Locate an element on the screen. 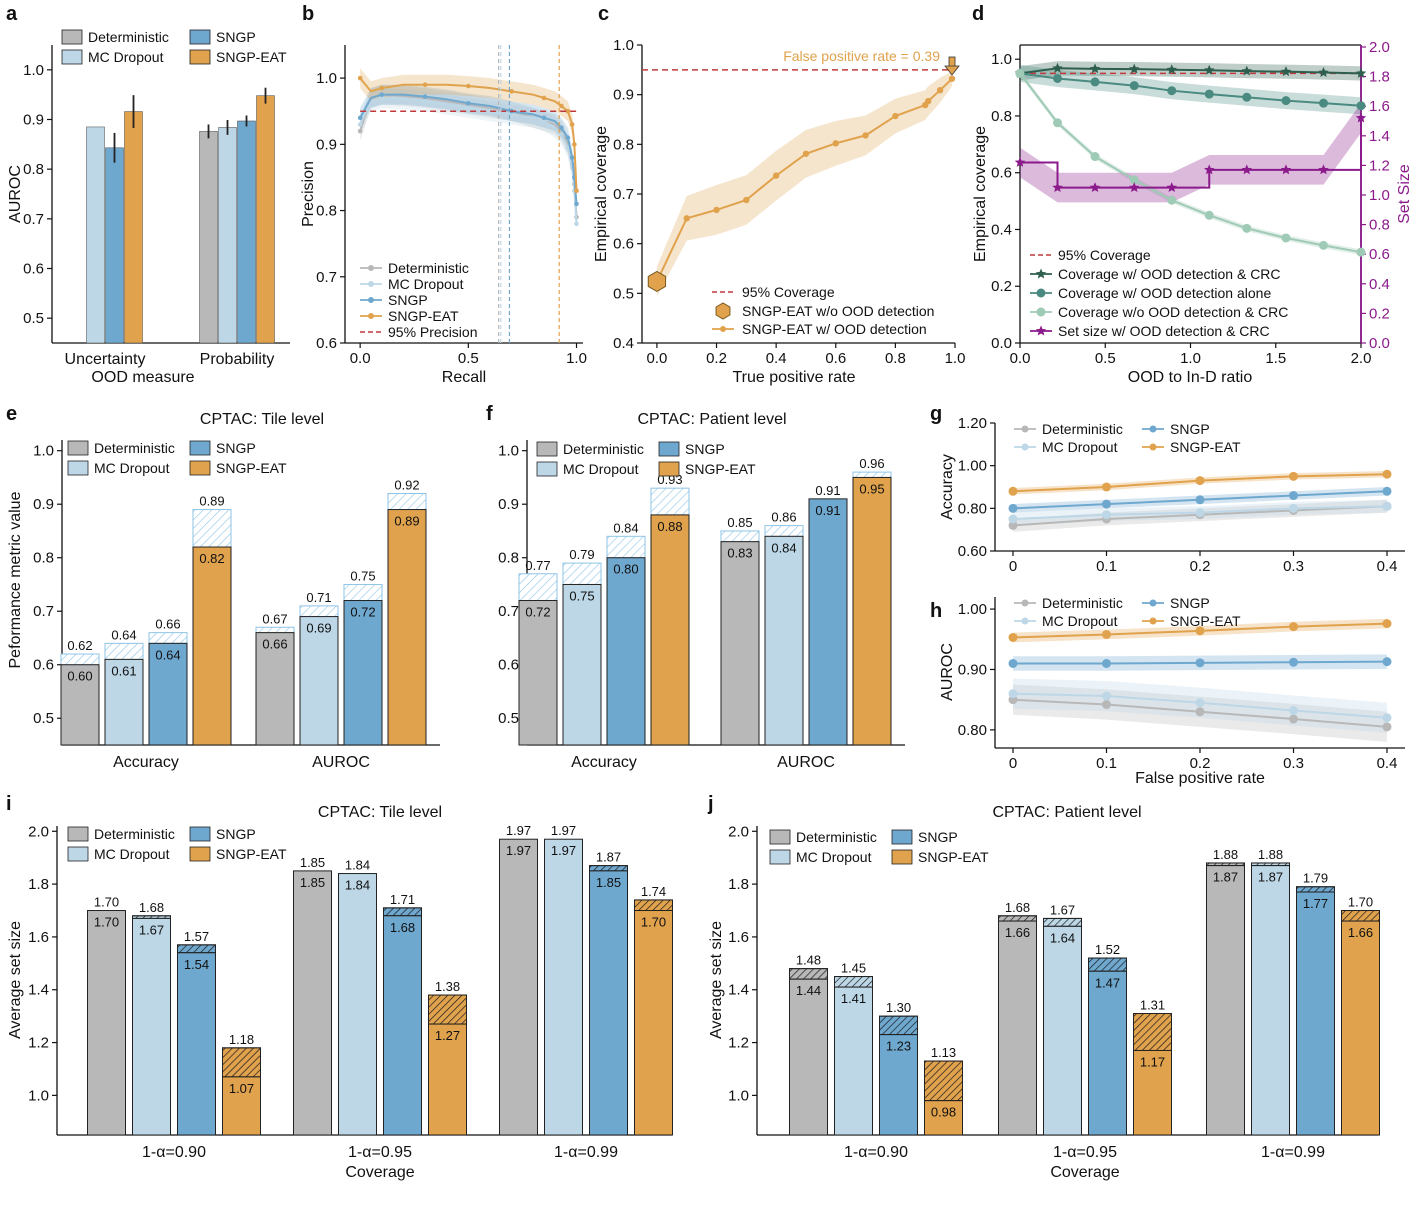  legend-swatch-mc is located at coordinates (78, 468).